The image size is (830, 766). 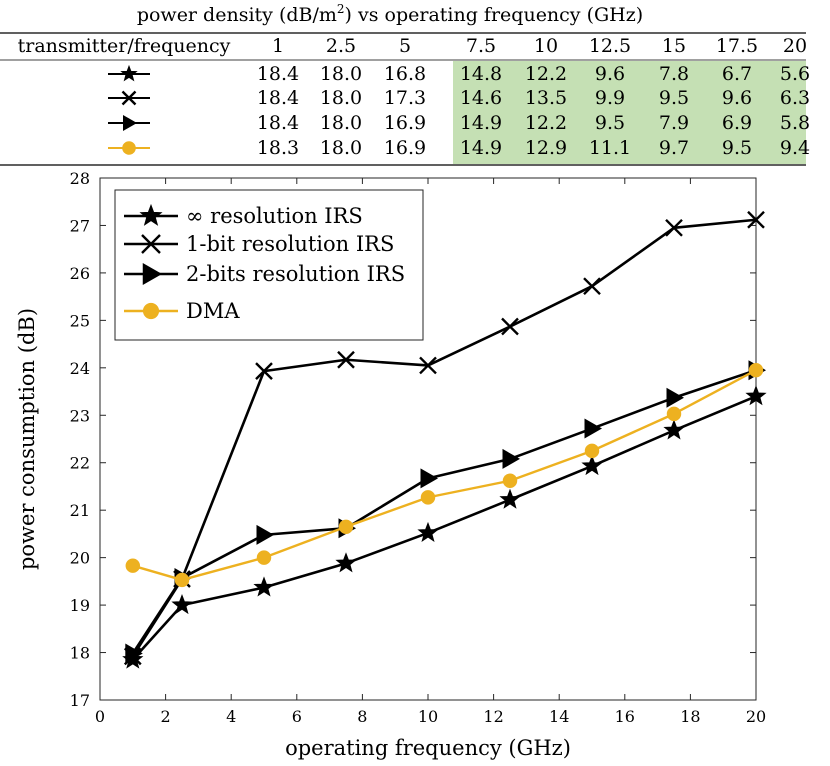 What do you see at coordinates (151, 311) in the screenshot?
I see `legend-marker-circle` at bounding box center [151, 311].